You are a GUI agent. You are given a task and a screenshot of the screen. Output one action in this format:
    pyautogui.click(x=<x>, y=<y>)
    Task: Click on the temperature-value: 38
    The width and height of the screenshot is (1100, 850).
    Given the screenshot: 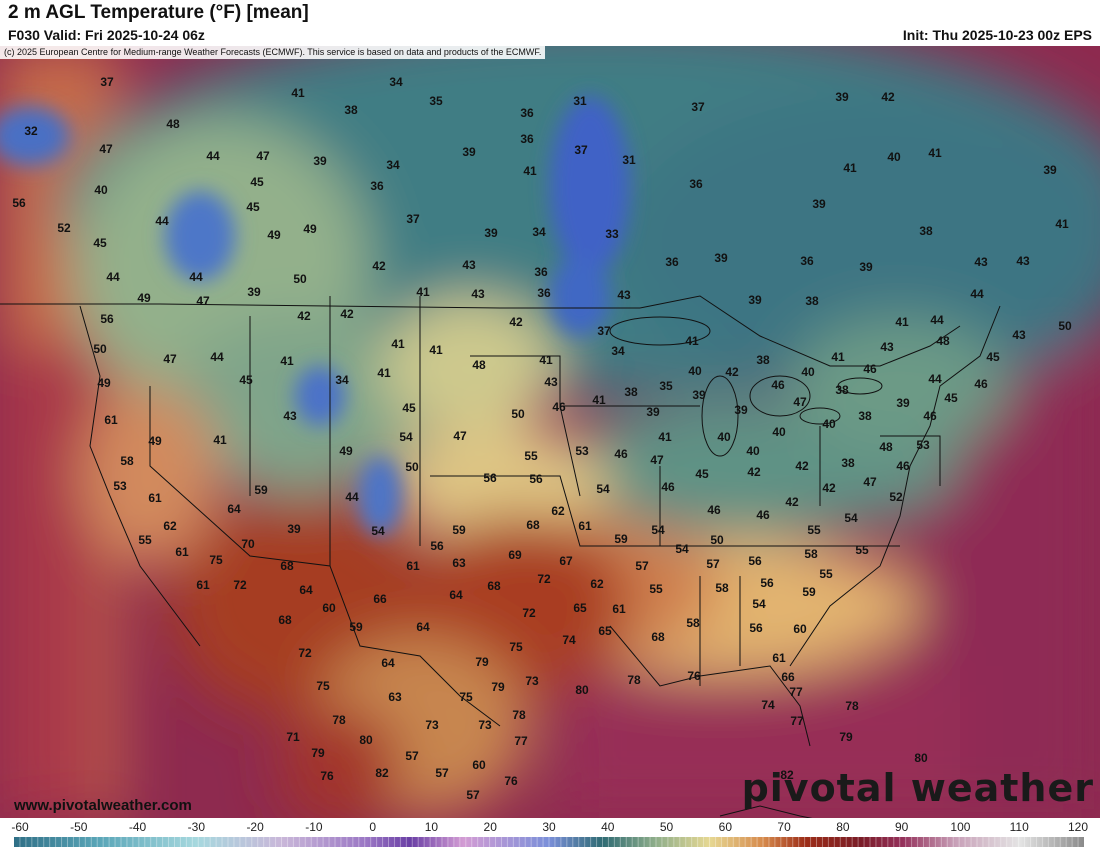 What is the action you would take?
    pyautogui.click(x=763, y=360)
    